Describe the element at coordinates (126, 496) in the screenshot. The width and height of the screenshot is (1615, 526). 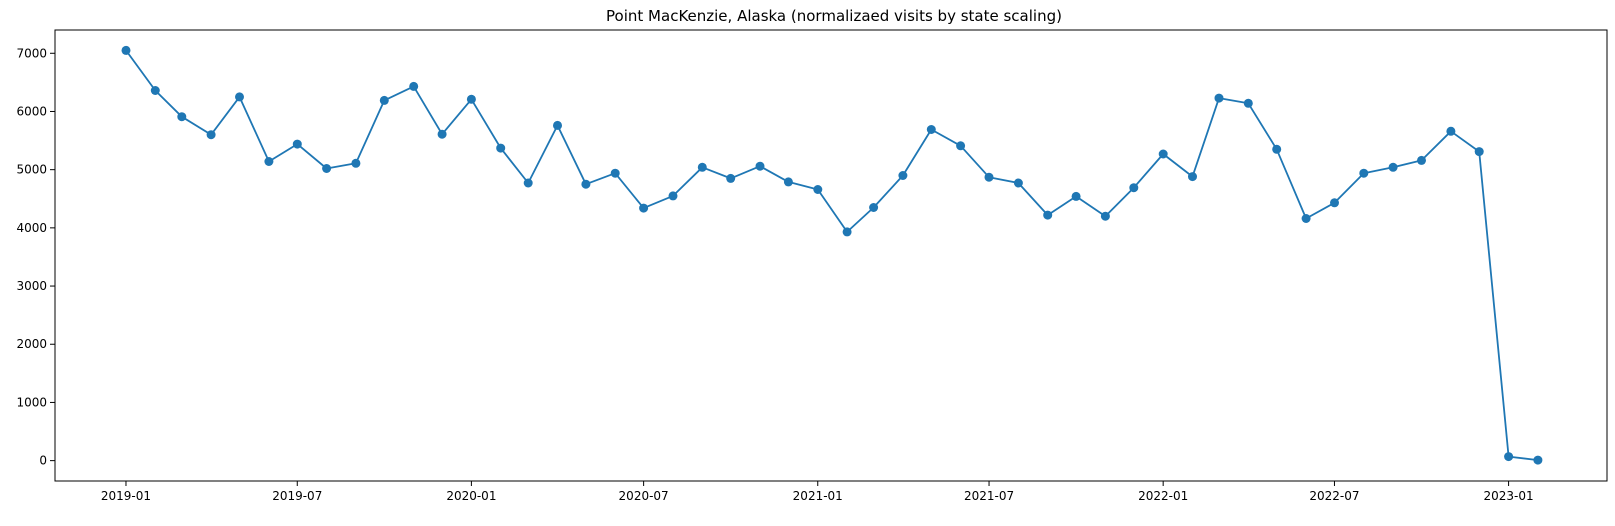
I see `x-tick-label: 2019-01` at that location.